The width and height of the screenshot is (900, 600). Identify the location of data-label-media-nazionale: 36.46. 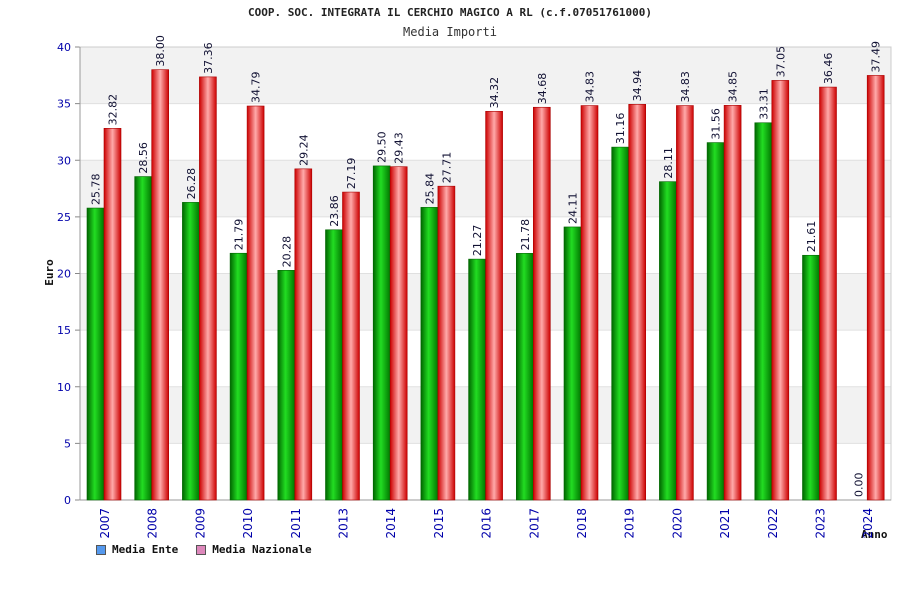
(828, 69).